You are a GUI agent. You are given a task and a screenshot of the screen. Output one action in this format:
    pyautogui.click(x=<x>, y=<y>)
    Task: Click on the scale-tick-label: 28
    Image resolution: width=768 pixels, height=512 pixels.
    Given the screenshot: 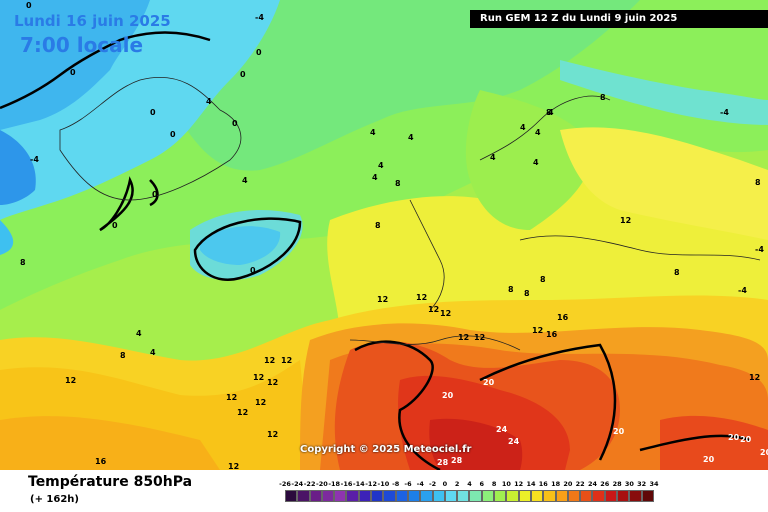 What is the action you would take?
    pyautogui.click(x=617, y=484)
    